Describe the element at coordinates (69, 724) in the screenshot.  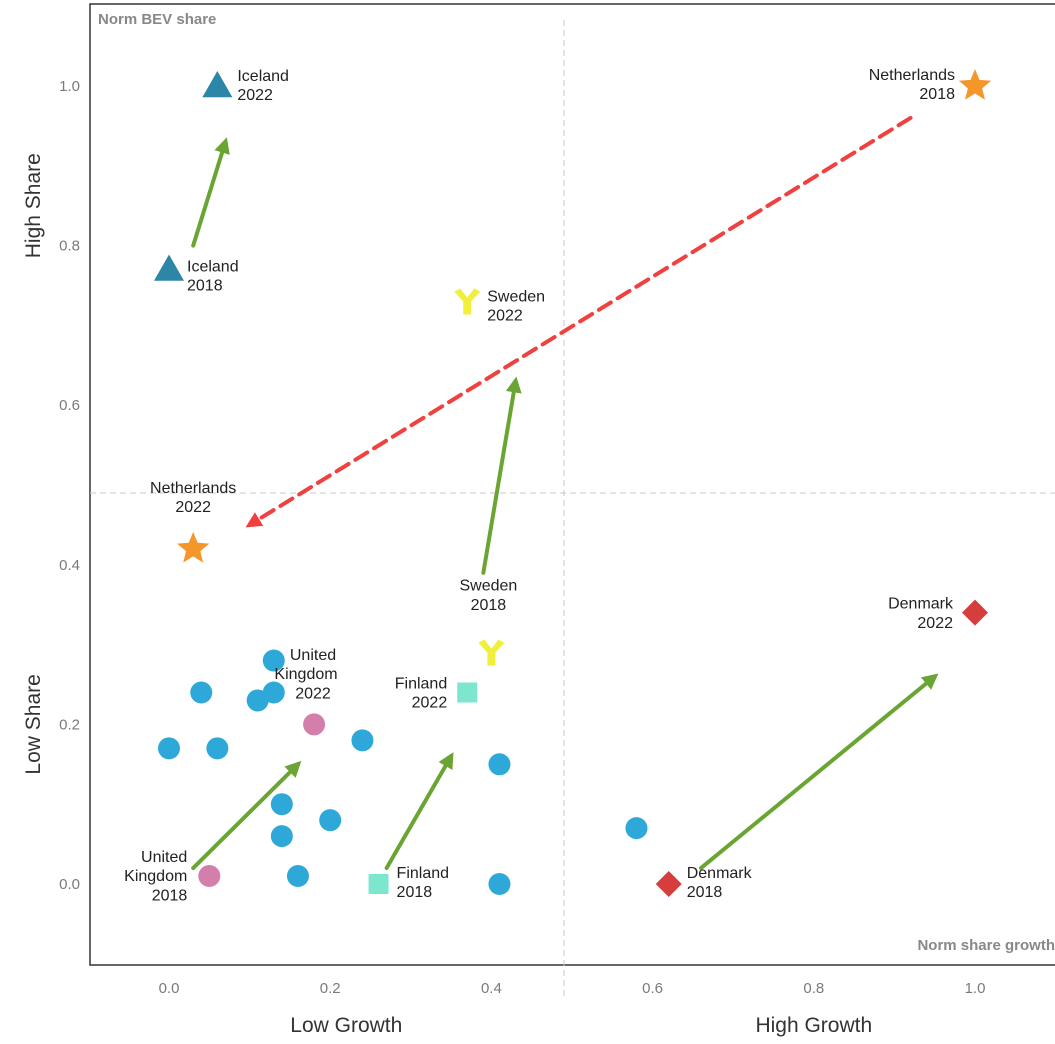
I see `y-tick-label: 0.2` at that location.